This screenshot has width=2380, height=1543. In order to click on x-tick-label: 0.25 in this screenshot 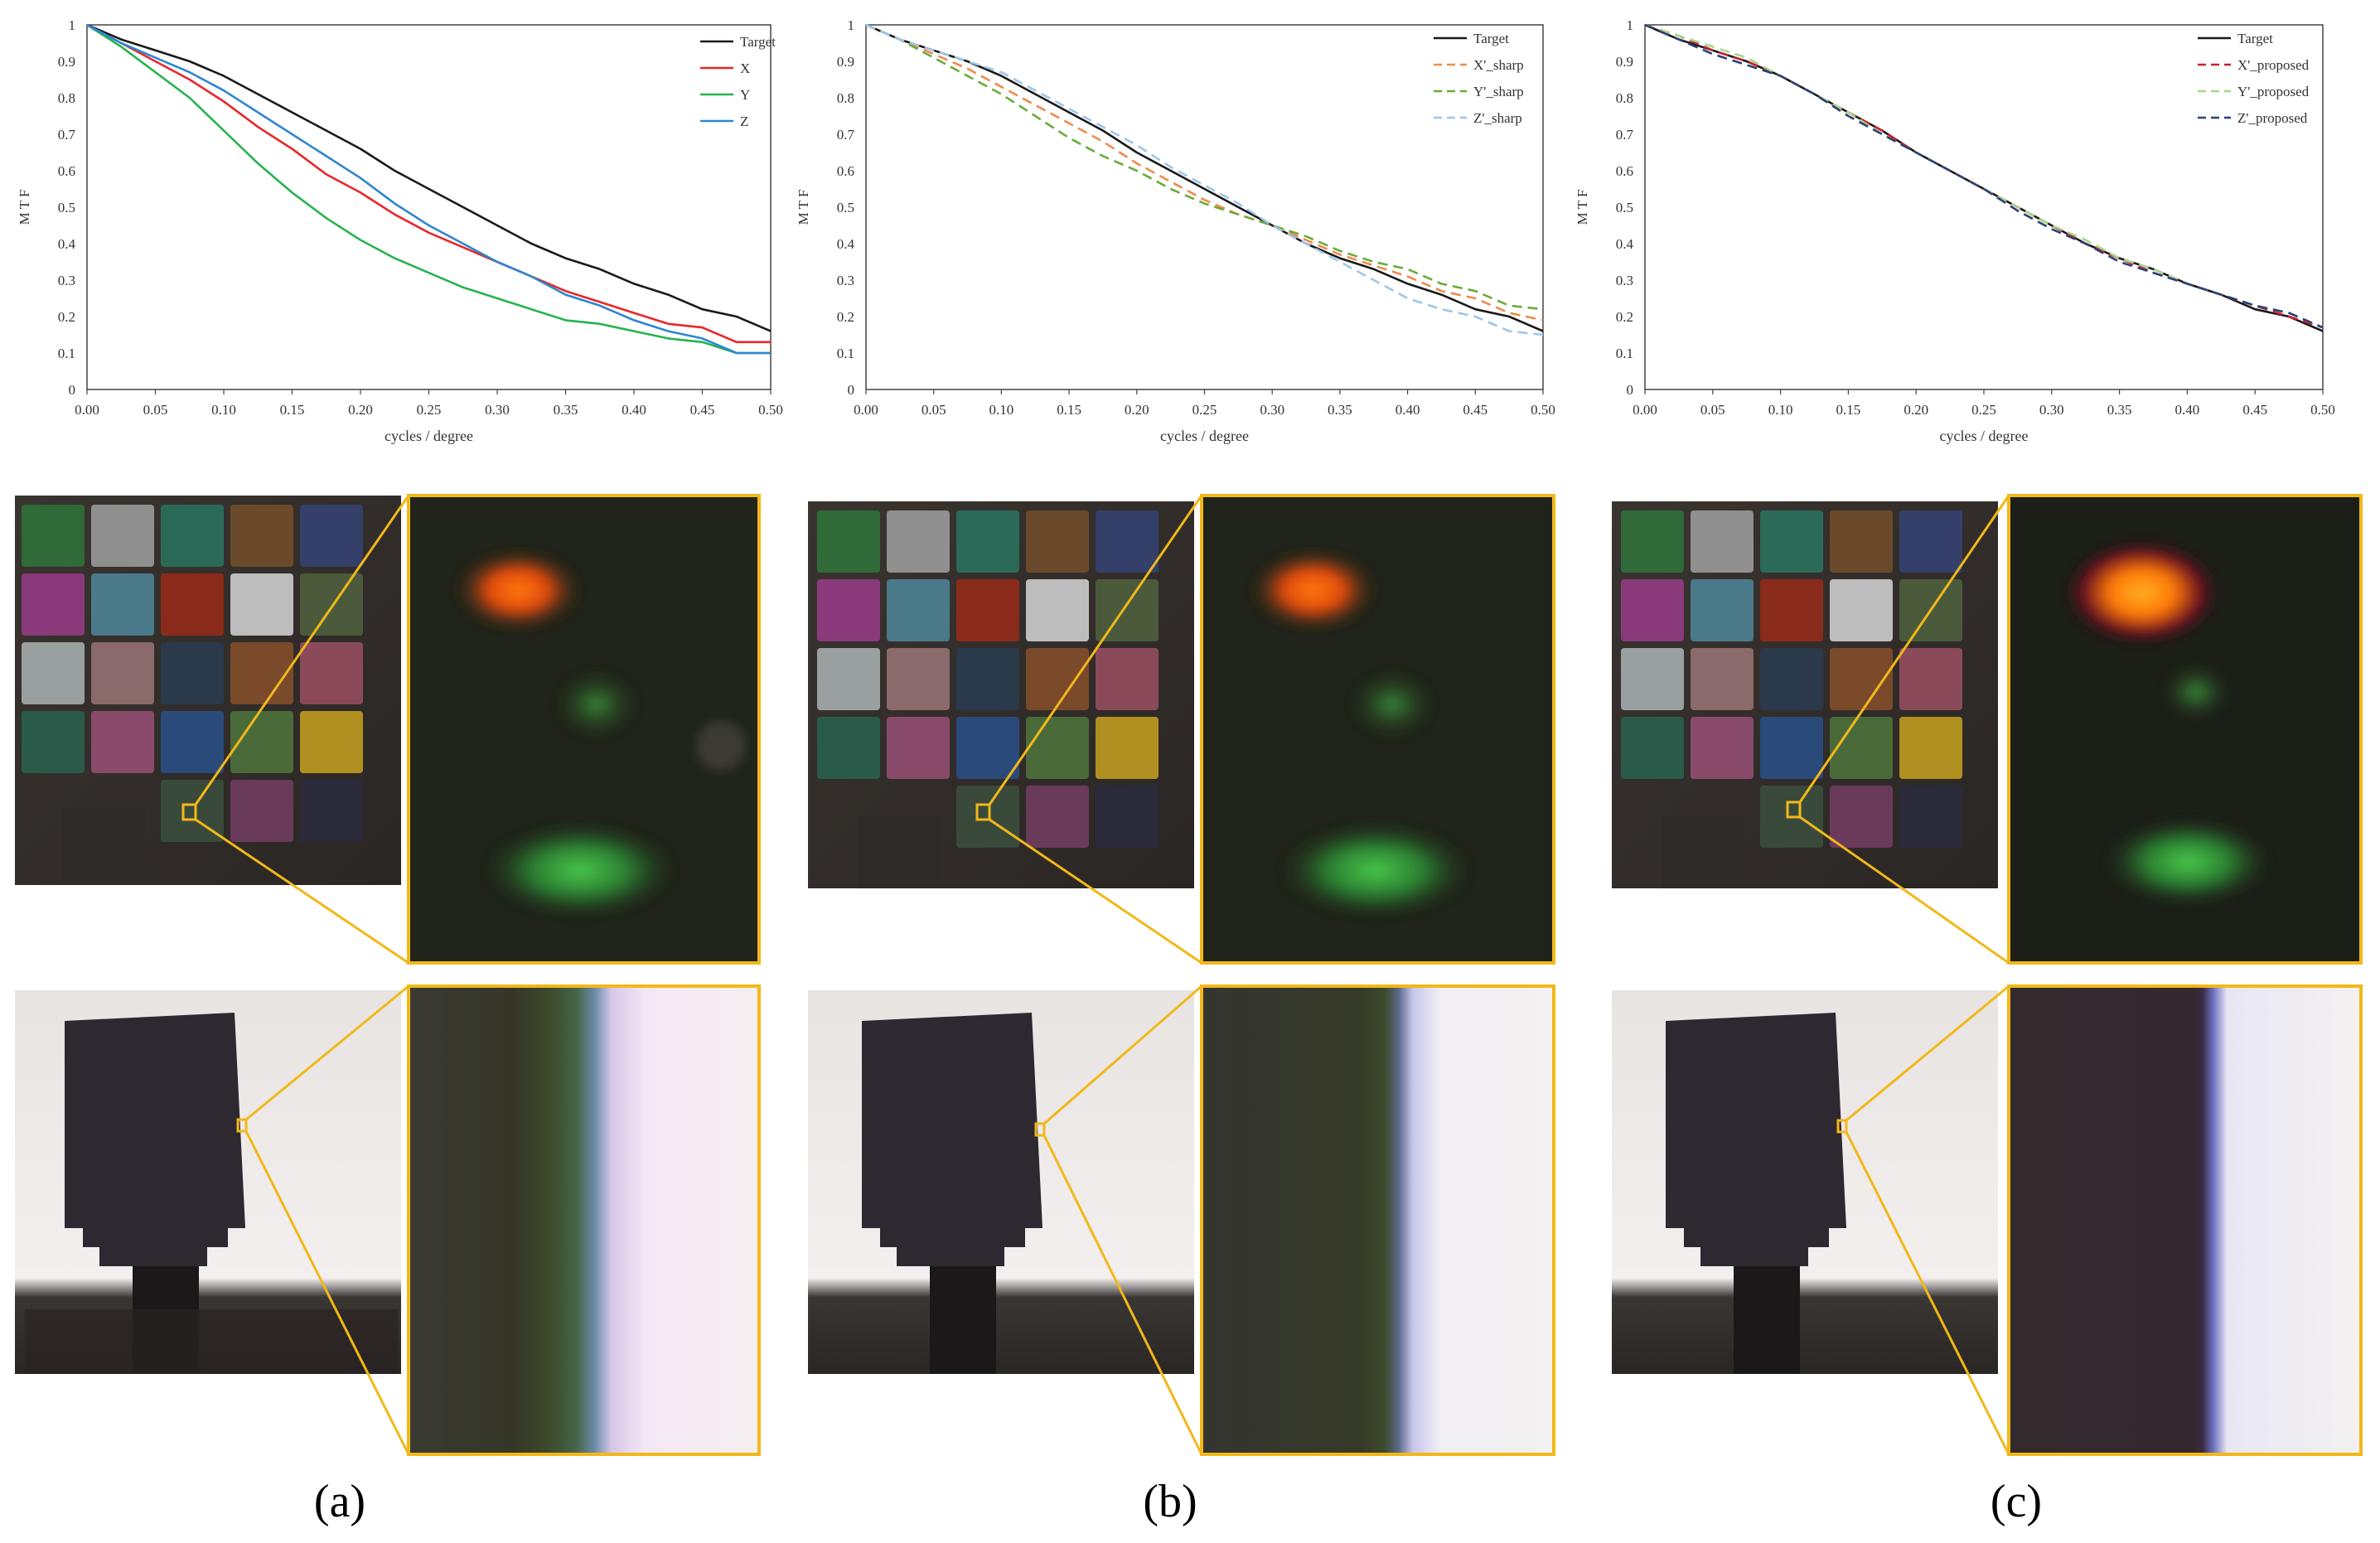, I will do `click(1983, 410)`.